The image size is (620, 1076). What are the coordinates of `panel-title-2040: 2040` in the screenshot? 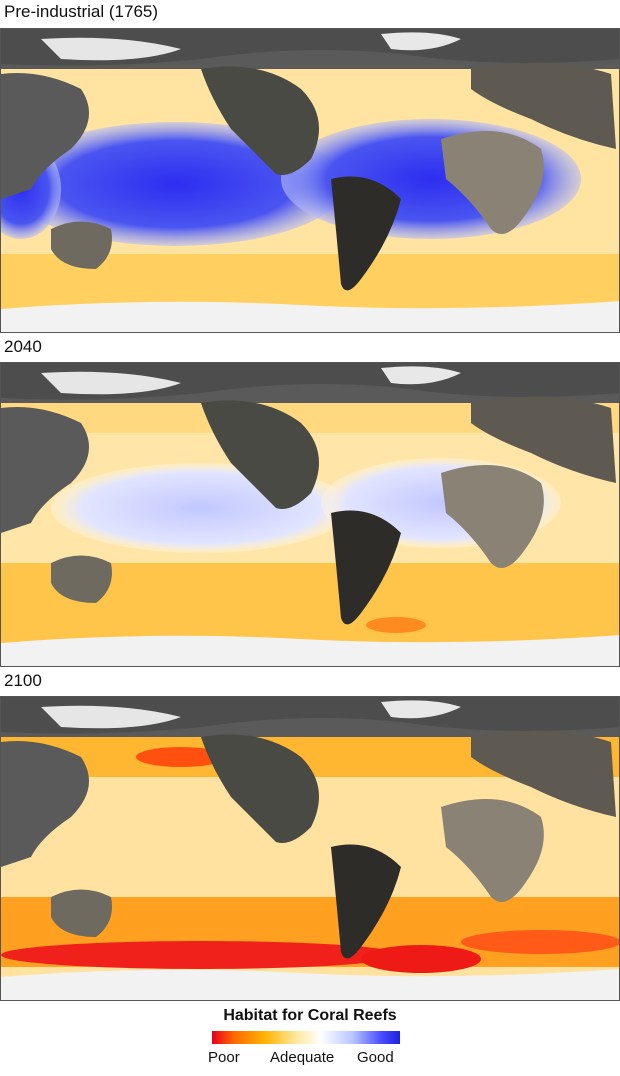 It's located at (23, 346).